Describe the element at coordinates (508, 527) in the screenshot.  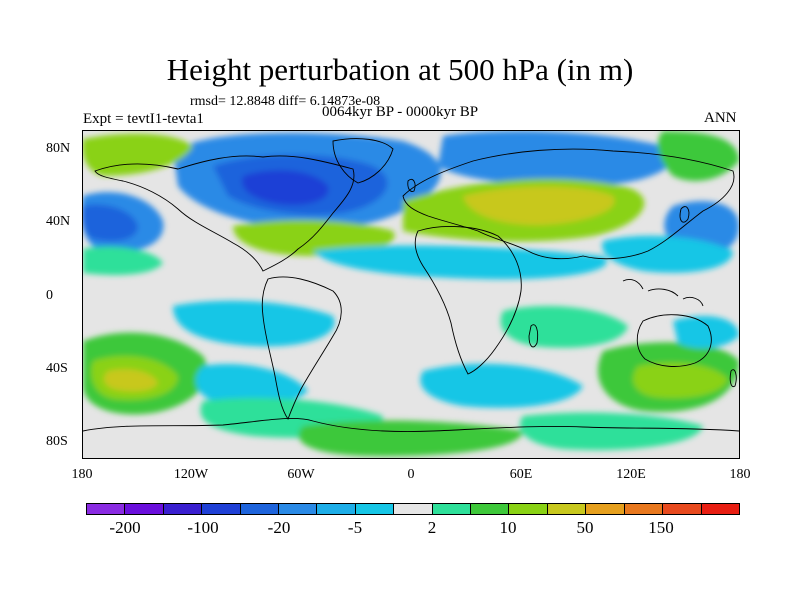
I see `colorbar-label: 10` at that location.